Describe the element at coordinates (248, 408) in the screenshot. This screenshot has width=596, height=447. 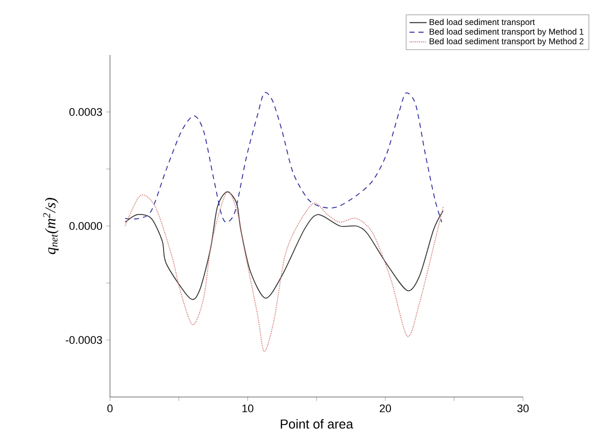
I see `x-tick-label: 10` at that location.